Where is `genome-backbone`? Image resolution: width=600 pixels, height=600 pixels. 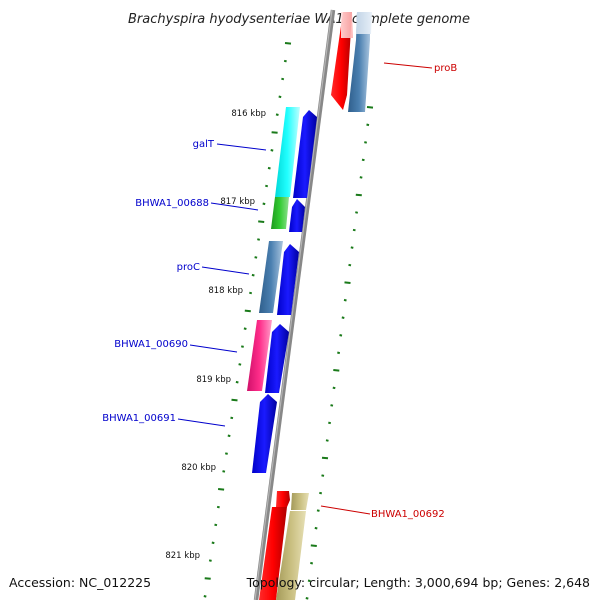
genome-backbone is located at coordinates (294, 304).